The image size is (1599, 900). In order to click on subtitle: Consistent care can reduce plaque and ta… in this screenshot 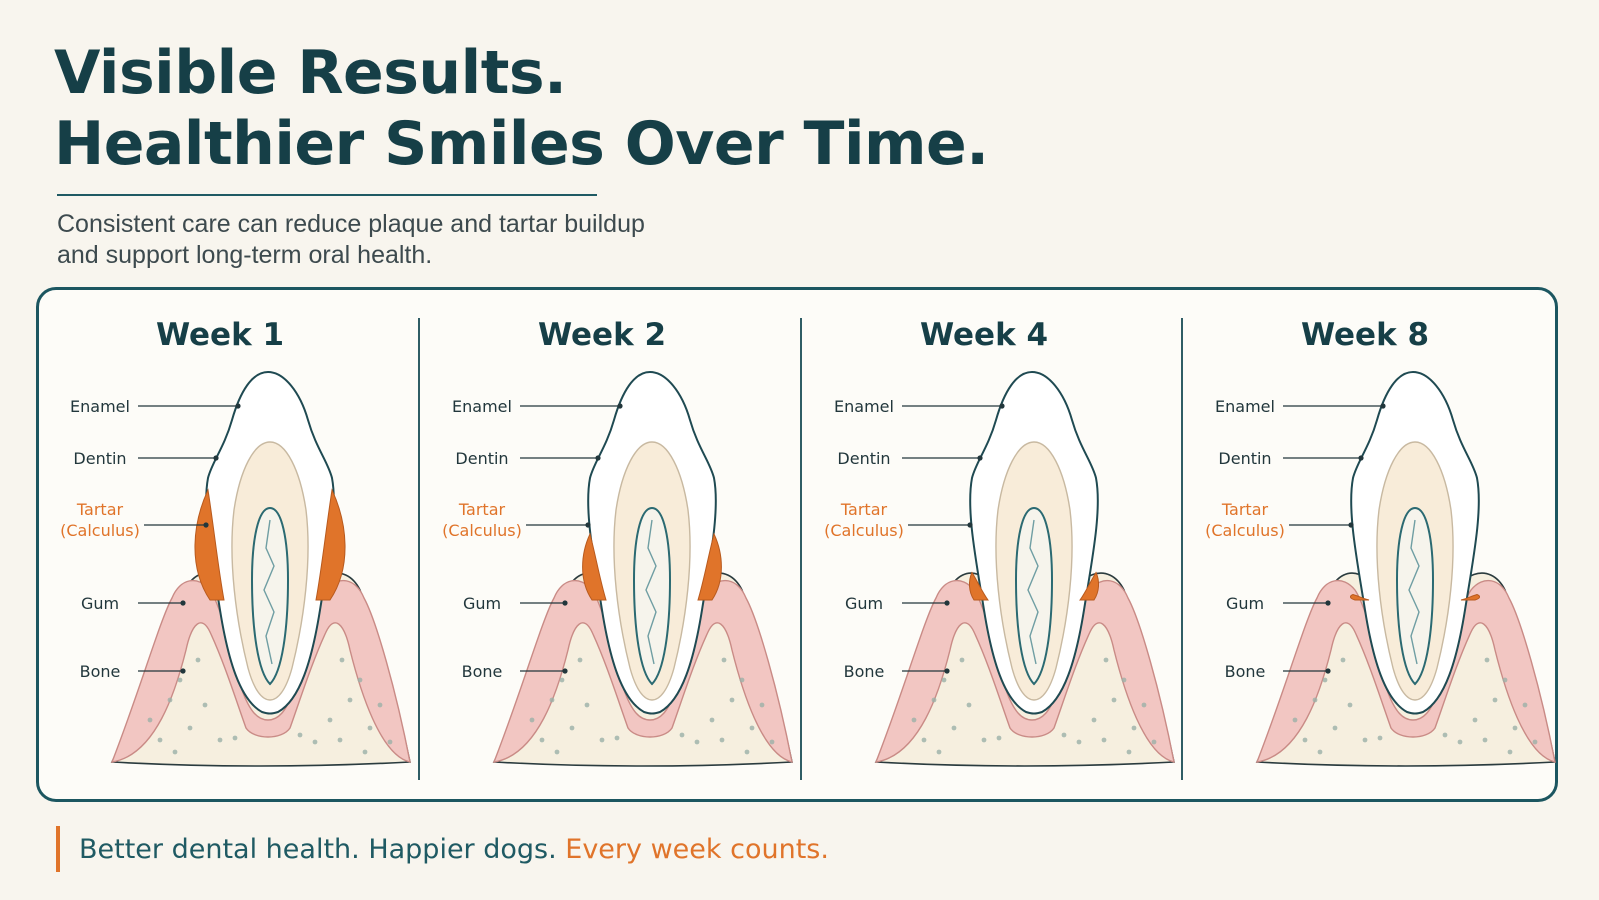, I will do `click(351, 240)`.